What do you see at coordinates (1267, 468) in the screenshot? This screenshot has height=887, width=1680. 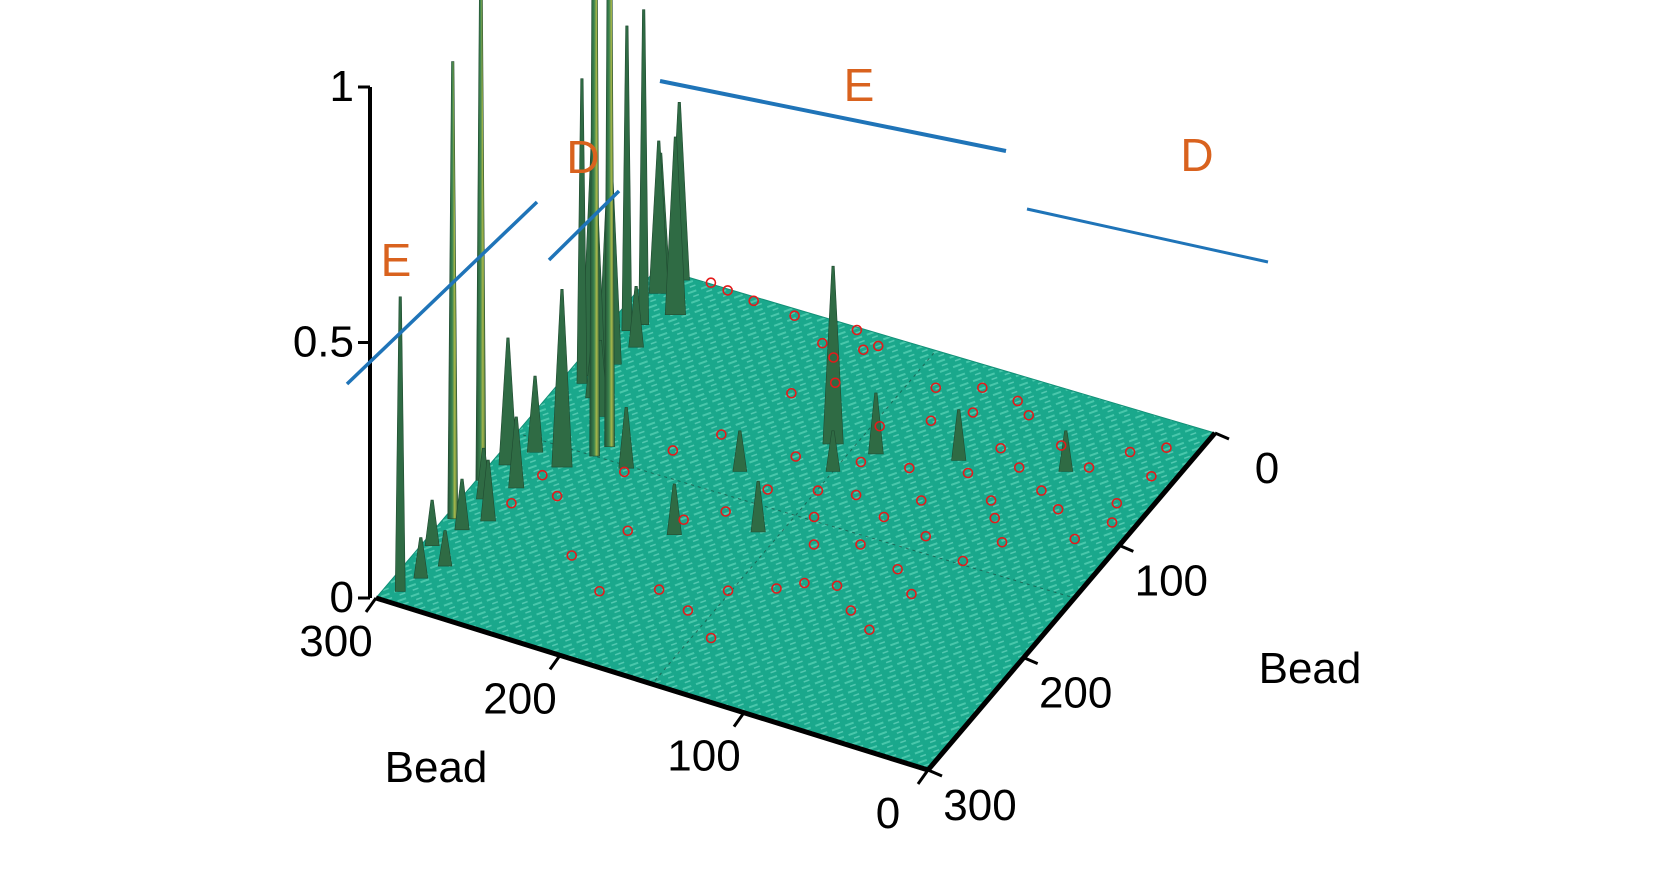 I see `y-tick-label: 0` at bounding box center [1267, 468].